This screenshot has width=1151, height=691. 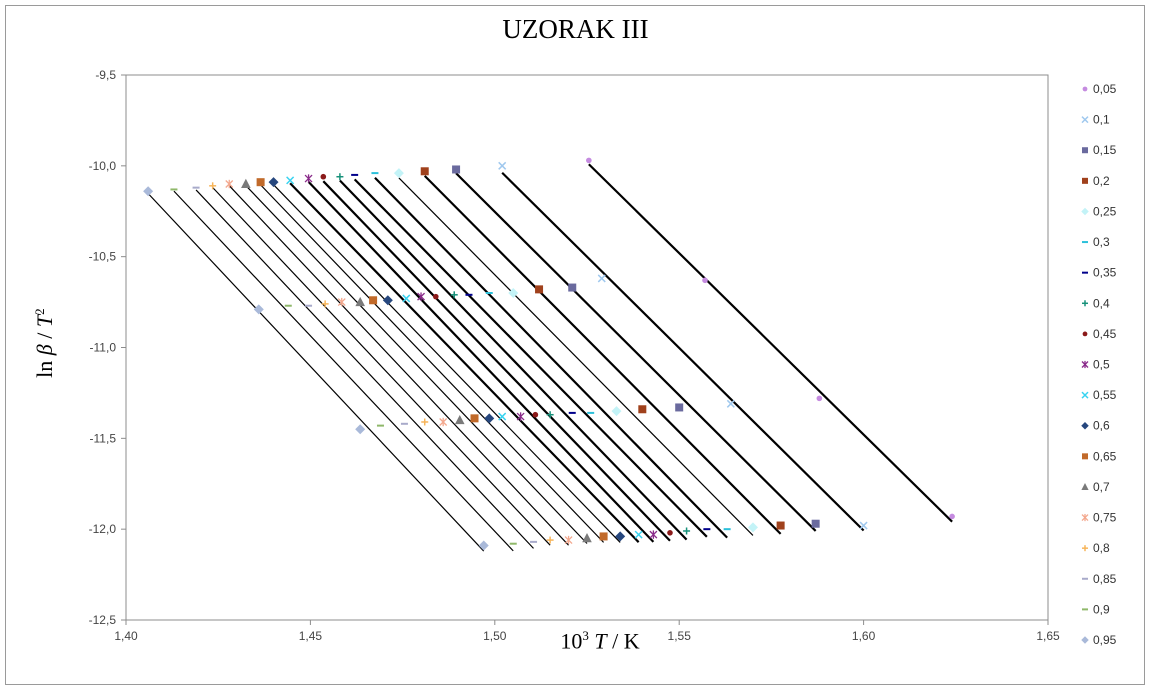 What do you see at coordinates (260, 182) in the screenshot?
I see `data-point-s13-p1` at bounding box center [260, 182].